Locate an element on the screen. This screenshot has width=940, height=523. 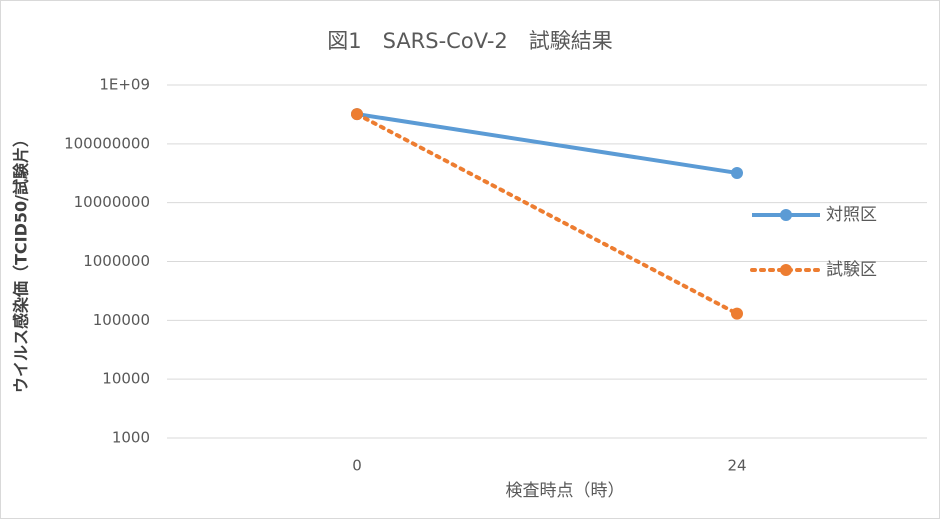
y-axis-title: ウイルス感染価（TCID50/試験片） is located at coordinates (21, 262).